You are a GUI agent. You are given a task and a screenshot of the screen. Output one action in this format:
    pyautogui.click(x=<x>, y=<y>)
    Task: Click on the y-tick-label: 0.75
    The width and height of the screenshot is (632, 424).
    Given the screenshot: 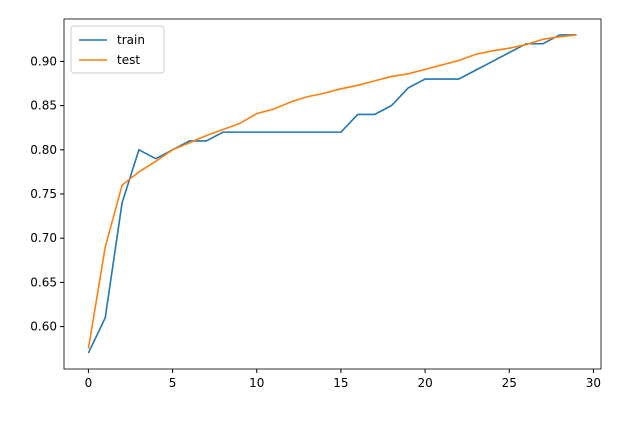 What is the action you would take?
    pyautogui.click(x=43, y=194)
    